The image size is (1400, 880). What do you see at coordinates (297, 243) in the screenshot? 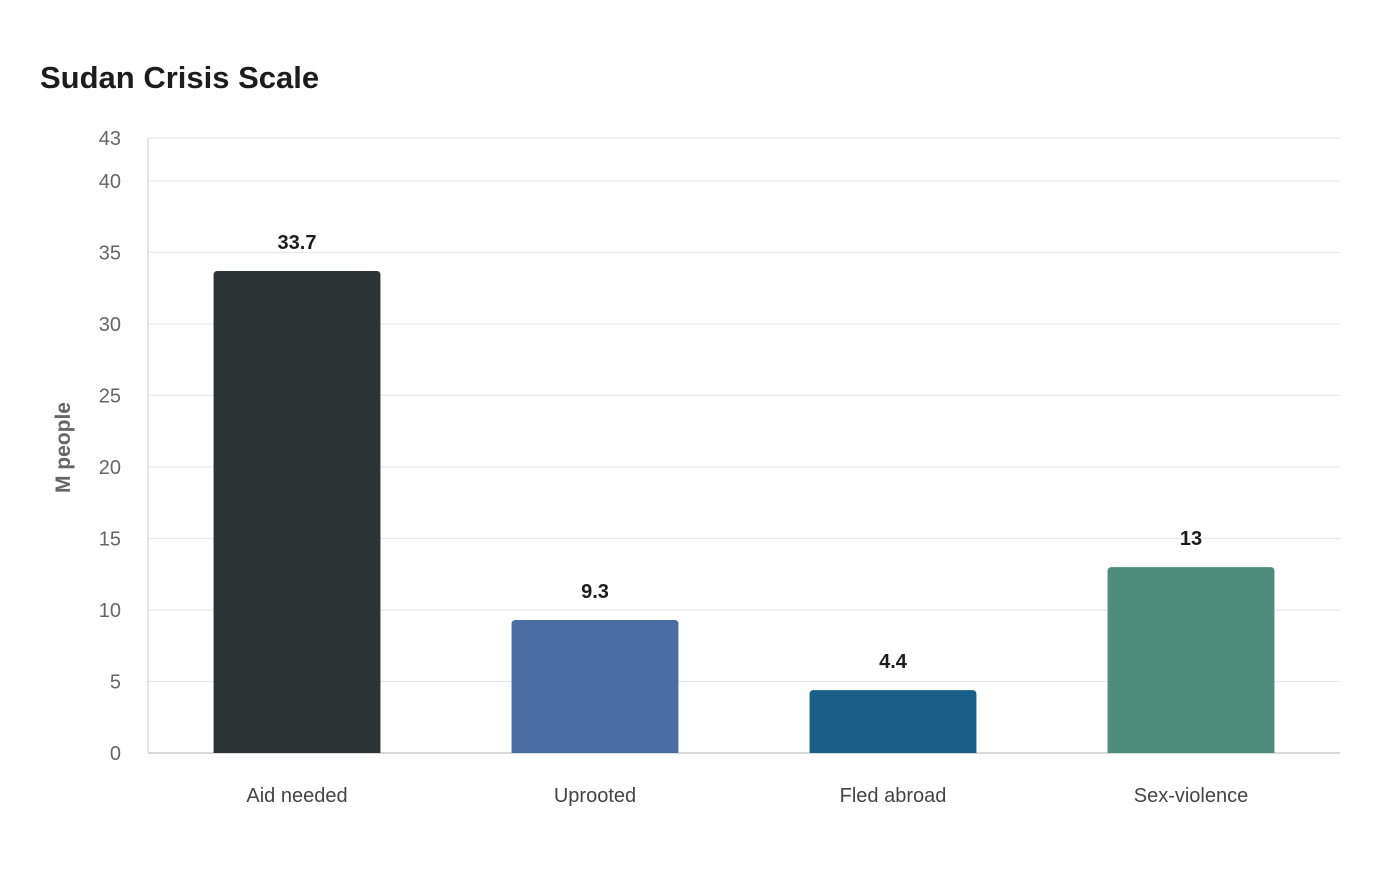
I see `bar-value-label: 33.7` at bounding box center [297, 243].